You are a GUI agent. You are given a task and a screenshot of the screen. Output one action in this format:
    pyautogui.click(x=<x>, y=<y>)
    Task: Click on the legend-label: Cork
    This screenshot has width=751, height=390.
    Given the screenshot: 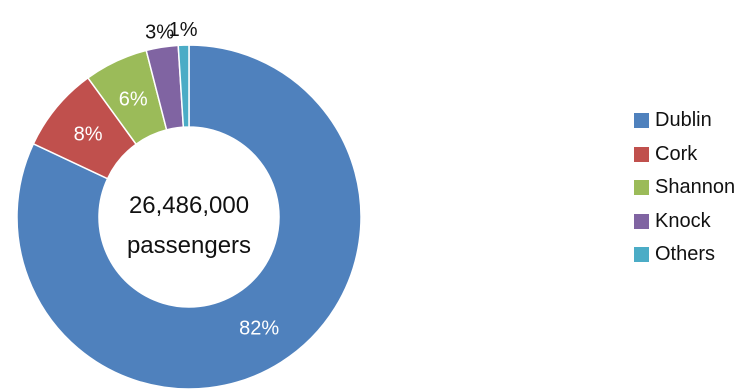 What is the action you would take?
    pyautogui.click(x=676, y=153)
    